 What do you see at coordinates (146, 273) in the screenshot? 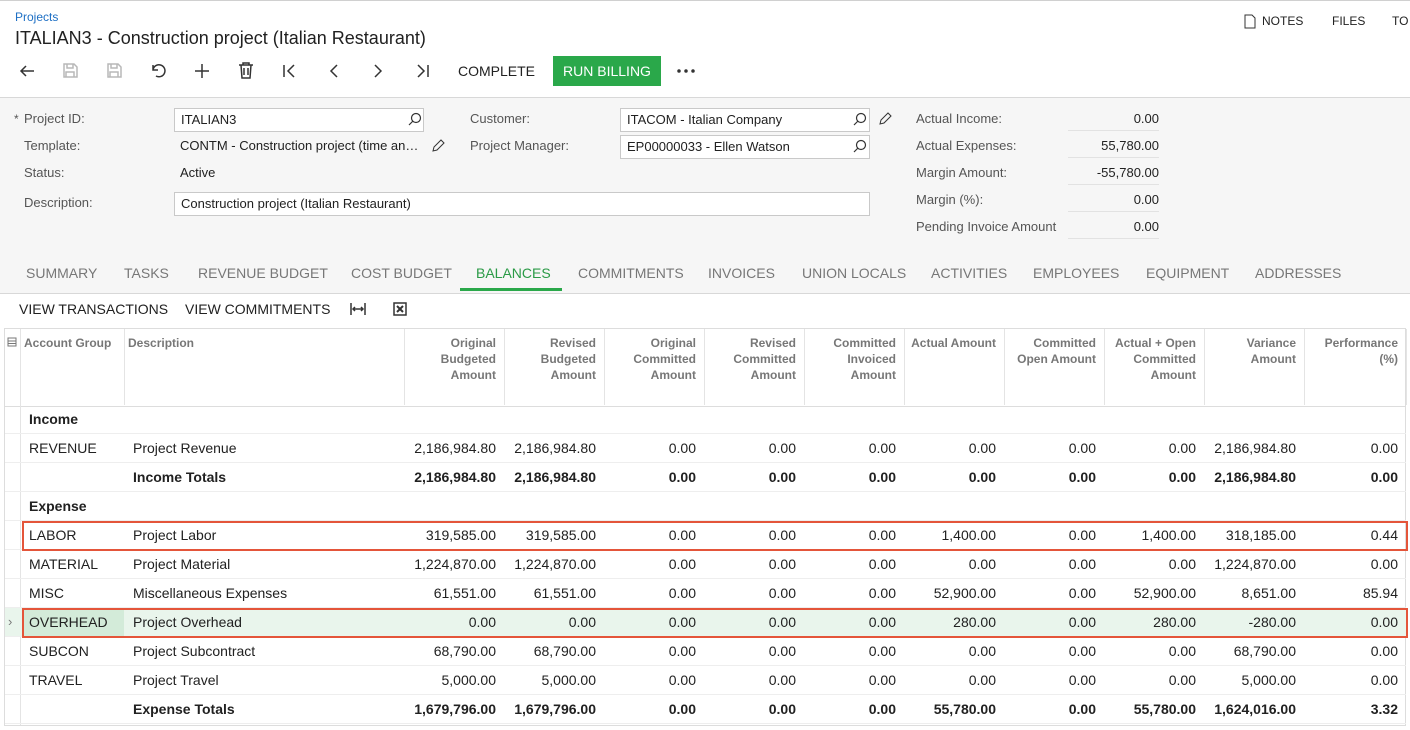
I see `tab: TASKS` at bounding box center [146, 273].